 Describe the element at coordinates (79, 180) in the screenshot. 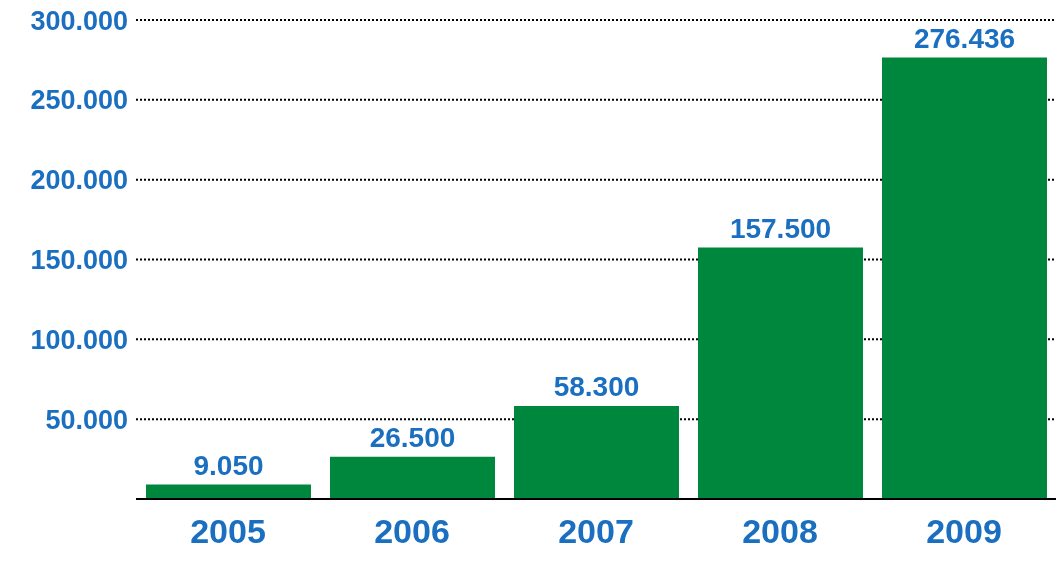

I see `y-tick-label: 200.000` at that location.